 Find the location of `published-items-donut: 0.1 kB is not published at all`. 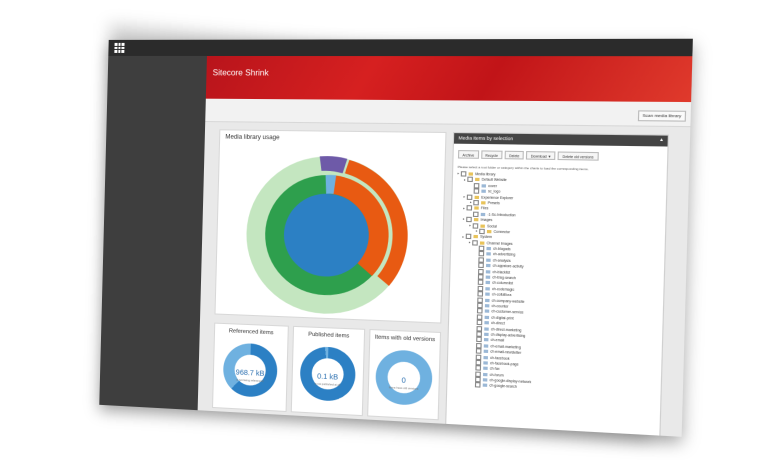

published-items-donut: 0.1 kB is not published at all is located at coordinates (328, 374).